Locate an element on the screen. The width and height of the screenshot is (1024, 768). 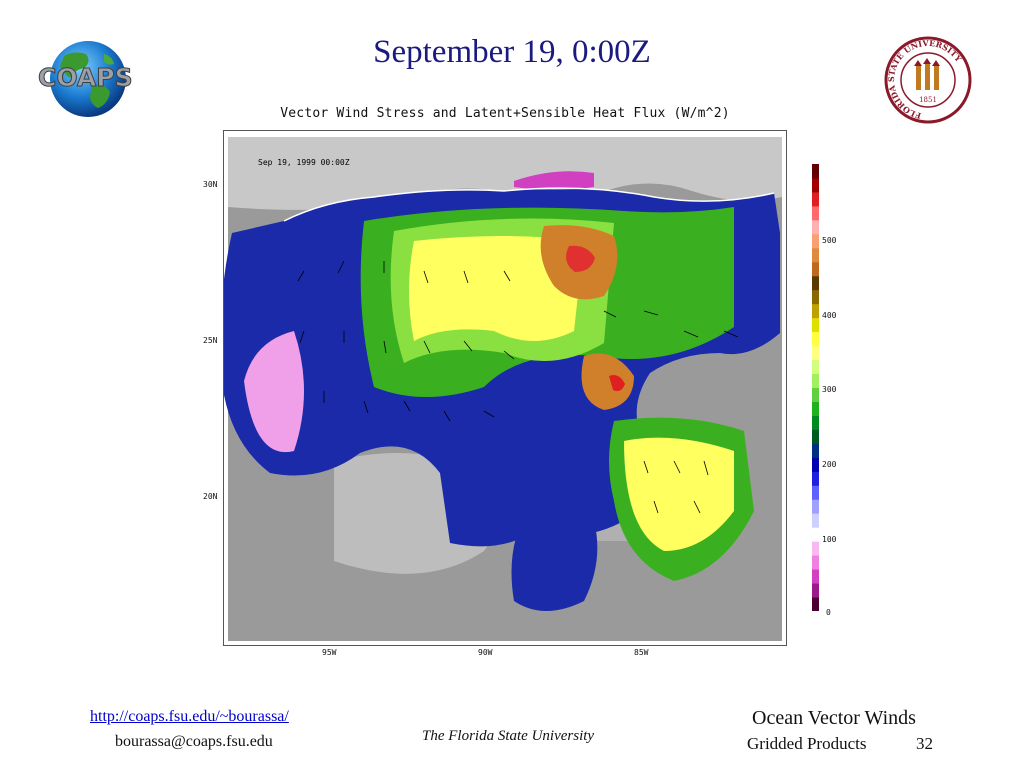
university-seal-icon: FLORIDA STATE UNIVERSITY 1851 is located at coordinates (928, 80).